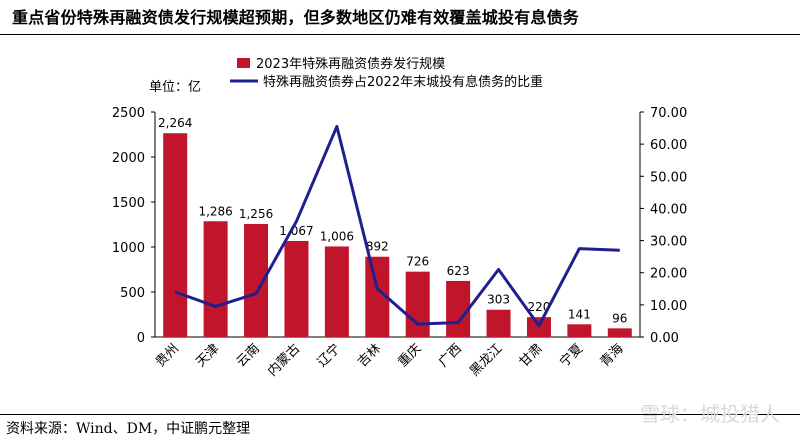 The height and width of the screenshot is (441, 800). What do you see at coordinates (296, 17) in the screenshot?
I see `chart-title: 重点省份特殊再融资债发行规模超预期，但多数地区仍难有效覆盖城投有息债务` at bounding box center [296, 17].